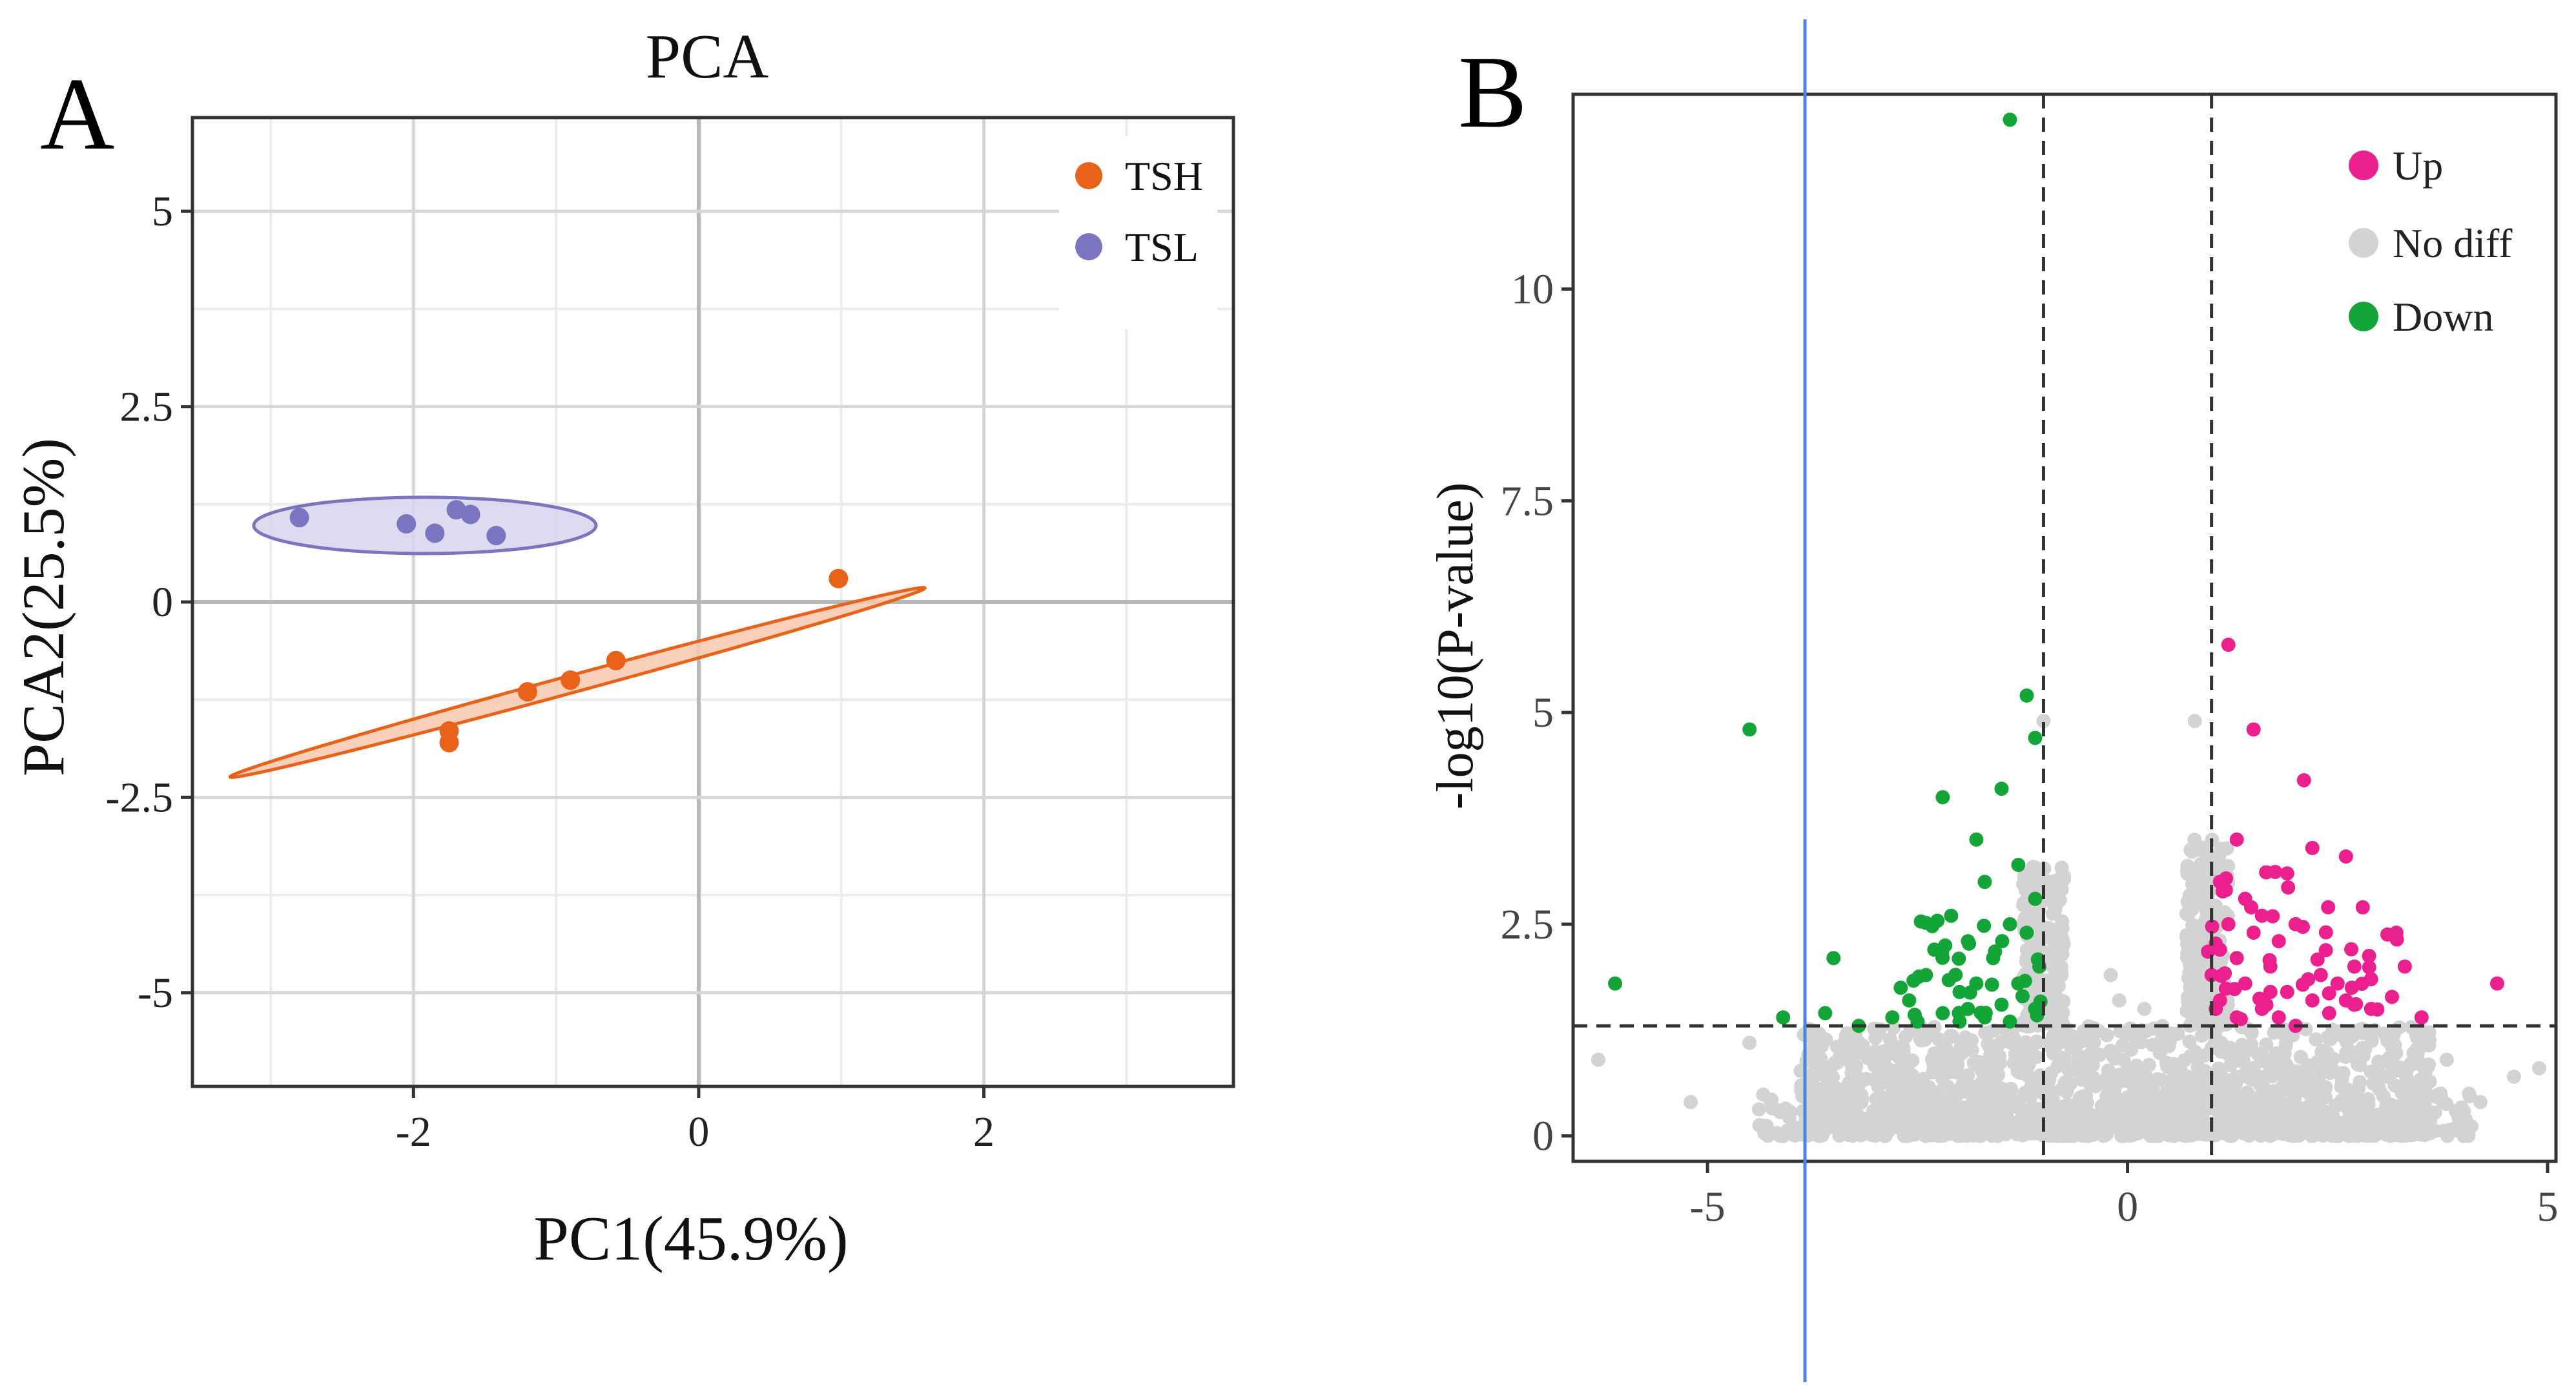 This screenshot has height=1390, width=2576. I want to click on pca-x-tick-label: 2, so click(983, 1132).